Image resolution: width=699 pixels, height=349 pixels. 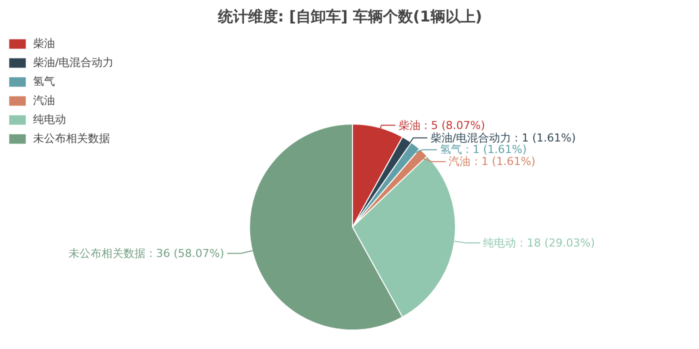 What do you see at coordinates (442, 125) in the screenshot?
I see `data-label: 柴油 : 5 (8.07%)` at bounding box center [442, 125].